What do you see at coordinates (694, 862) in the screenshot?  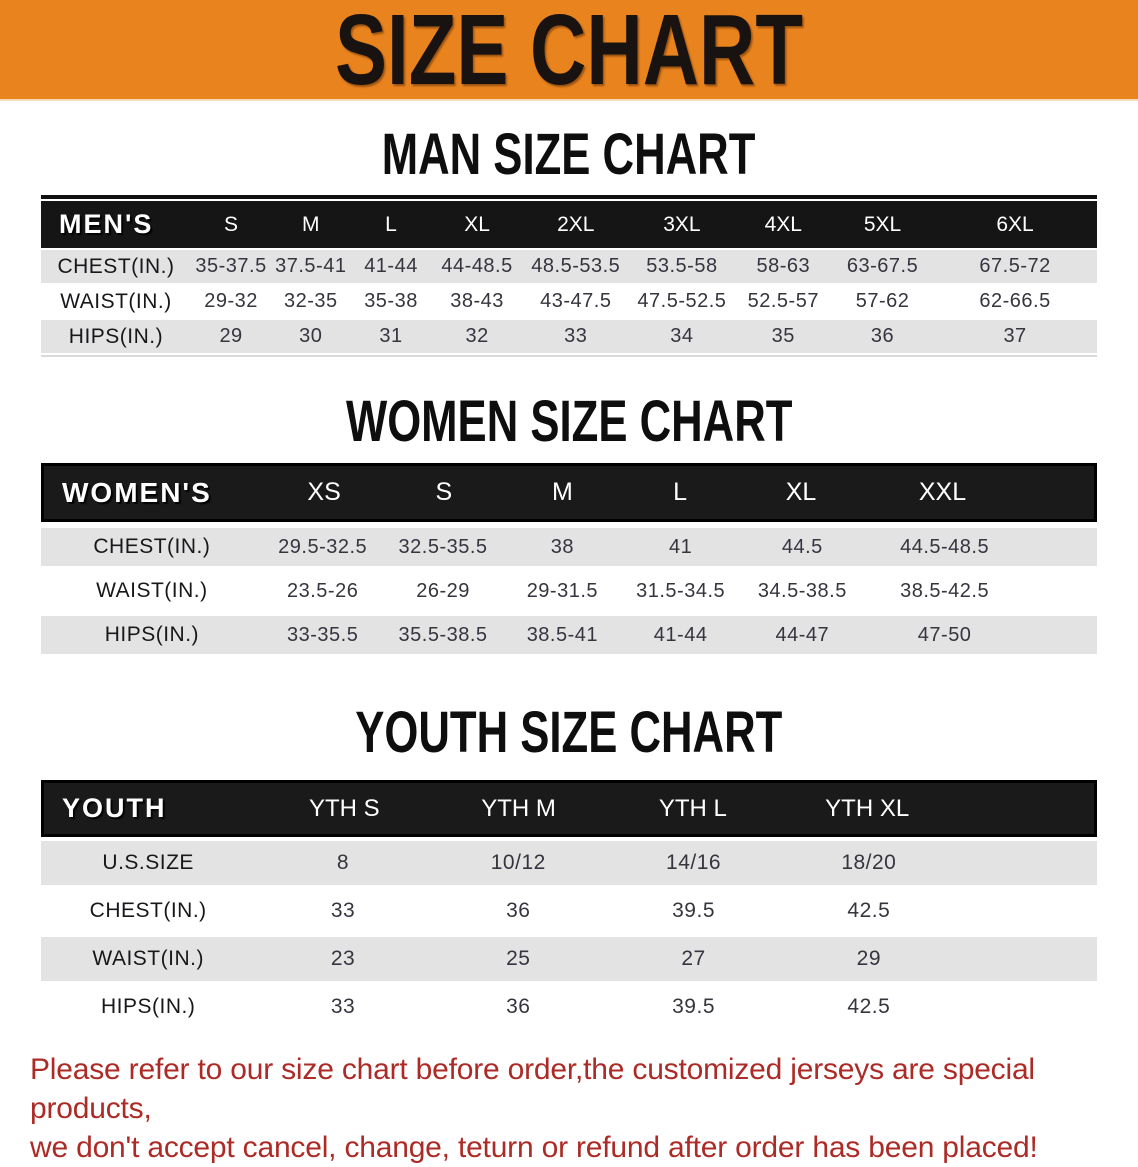 I see `value-cell: 14/16` at bounding box center [694, 862].